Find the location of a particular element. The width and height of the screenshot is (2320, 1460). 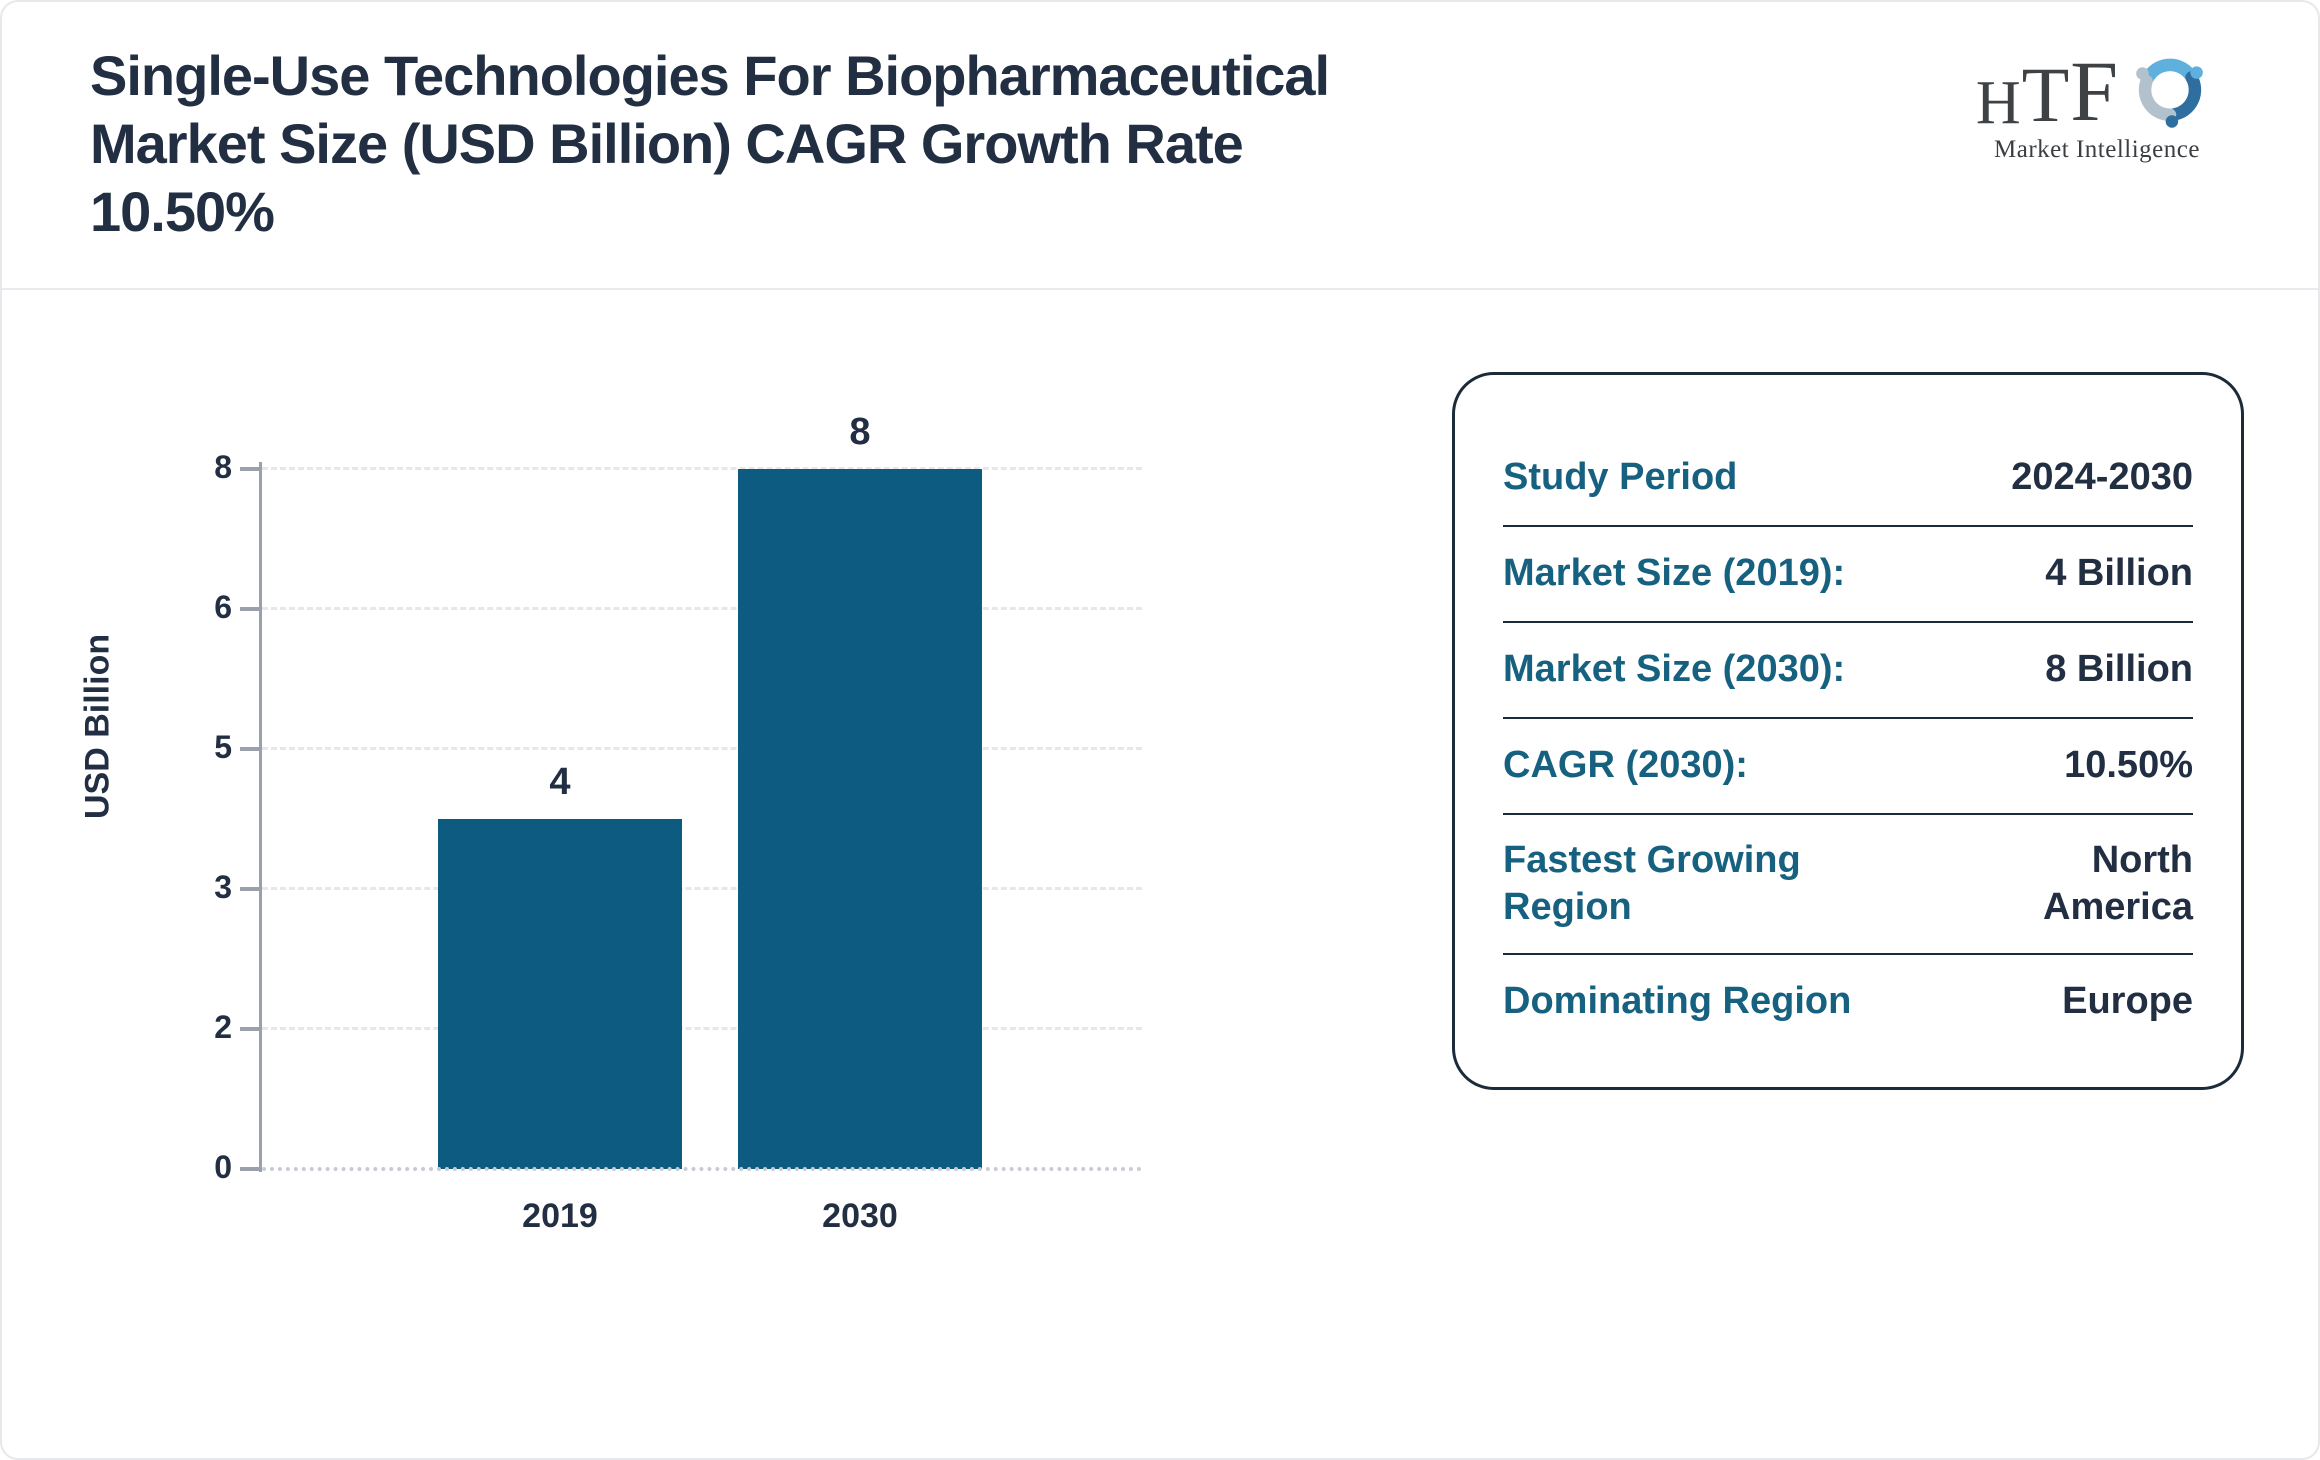

y-tick-label: 5 is located at coordinates (223, 747).